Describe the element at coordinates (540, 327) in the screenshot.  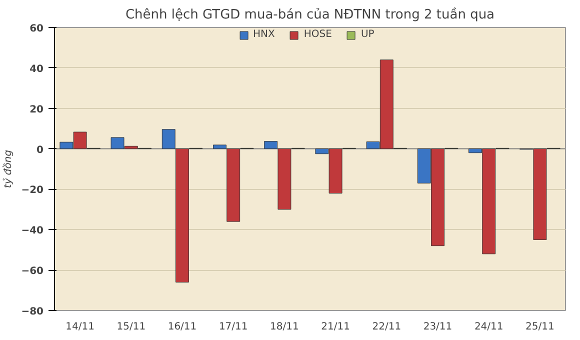
I see `x-tick-label: 25/11` at that location.